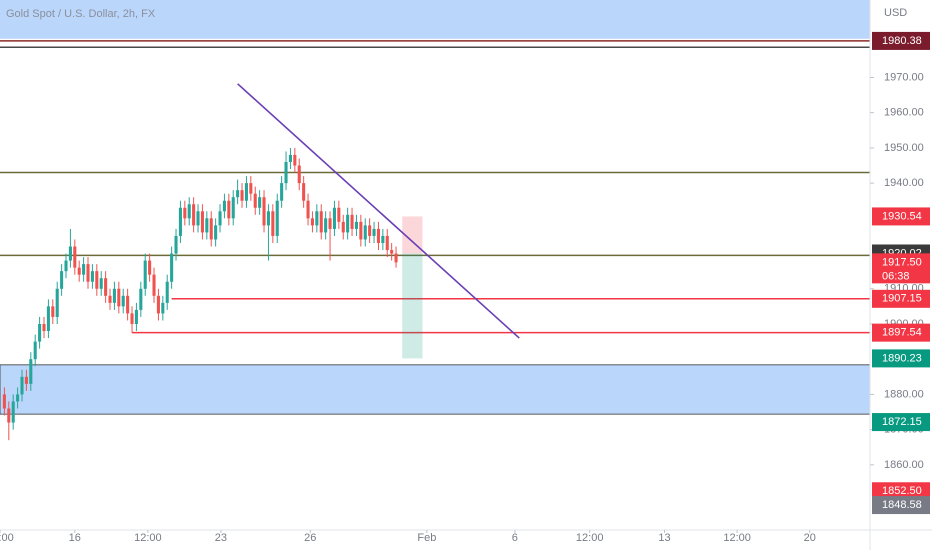 Image resolution: width=932 pixels, height=555 pixels. What do you see at coordinates (904, 465) in the screenshot?
I see `y-tick-label: 1860.00` at bounding box center [904, 465].